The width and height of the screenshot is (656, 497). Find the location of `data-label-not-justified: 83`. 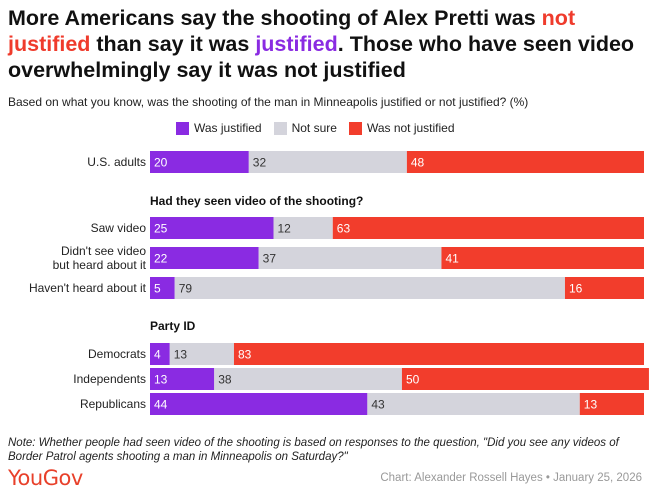

data-label-not-justified: 83 is located at coordinates (245, 355).